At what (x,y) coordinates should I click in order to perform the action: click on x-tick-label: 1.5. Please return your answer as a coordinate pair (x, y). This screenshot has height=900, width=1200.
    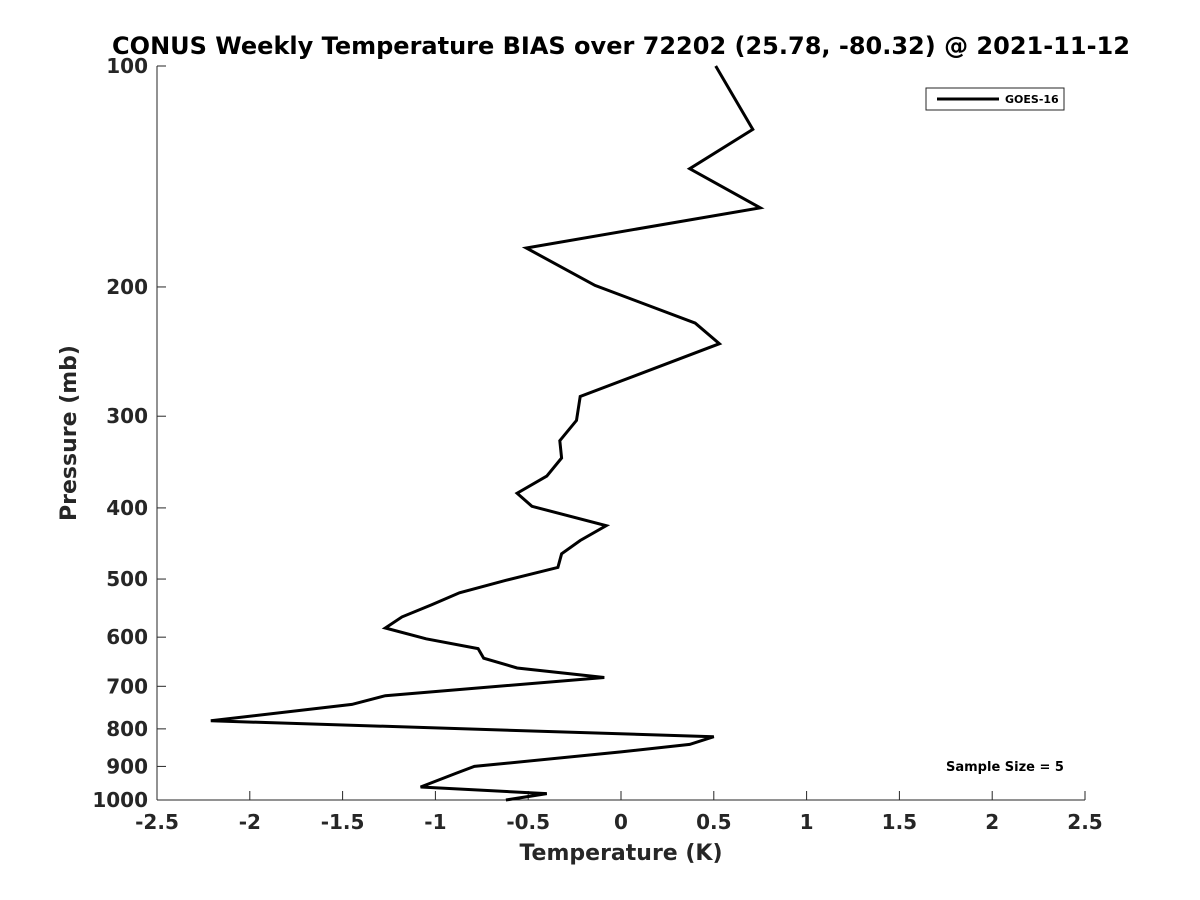
    Looking at the image, I should click on (899, 822).